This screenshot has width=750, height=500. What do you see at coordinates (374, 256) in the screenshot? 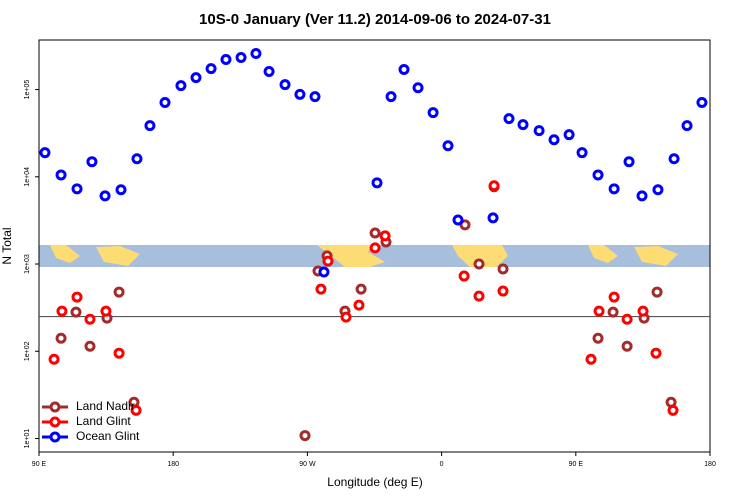
I see `map-strip` at bounding box center [374, 256].